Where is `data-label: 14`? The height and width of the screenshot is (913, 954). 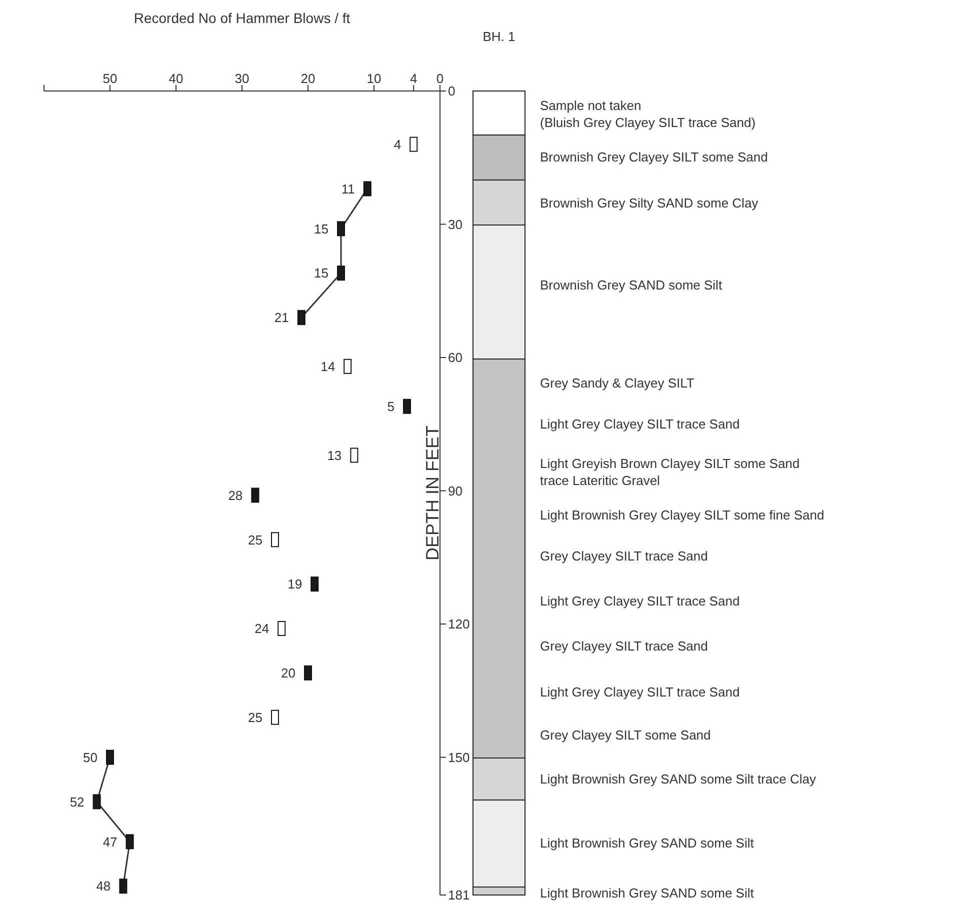
data-label: 14 is located at coordinates (328, 366).